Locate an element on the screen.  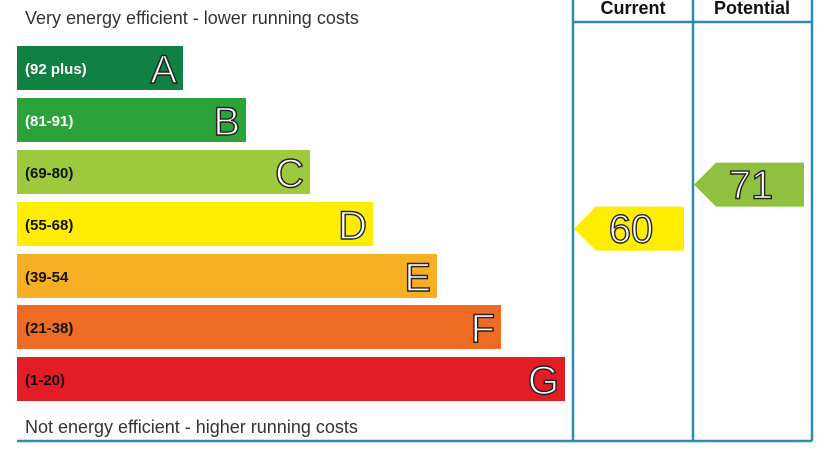
band-g: (1-20) G is located at coordinates (291, 380).